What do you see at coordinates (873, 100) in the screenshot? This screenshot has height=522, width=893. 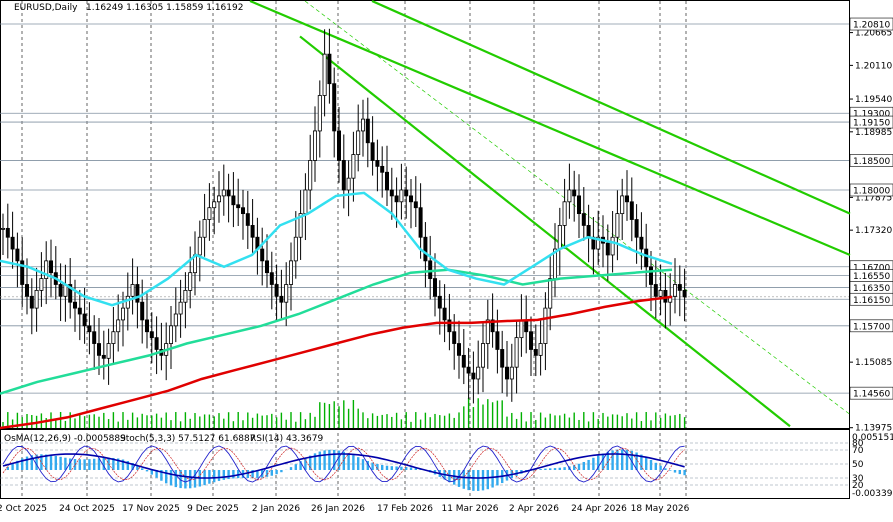 I see `y-tick-label: 1.19540` at bounding box center [873, 100].